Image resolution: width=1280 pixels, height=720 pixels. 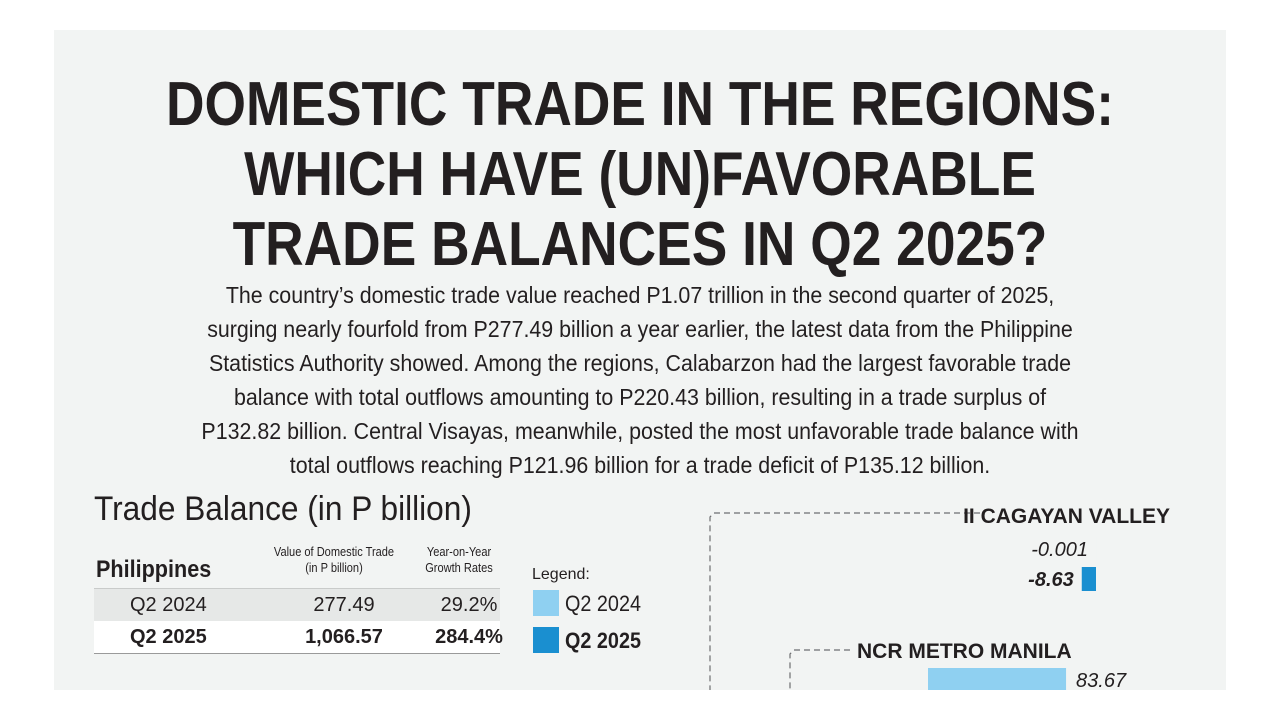 I want to click on title-line-2: WHICH HAVE (UN)FAVORABLE, so click(x=640, y=174).